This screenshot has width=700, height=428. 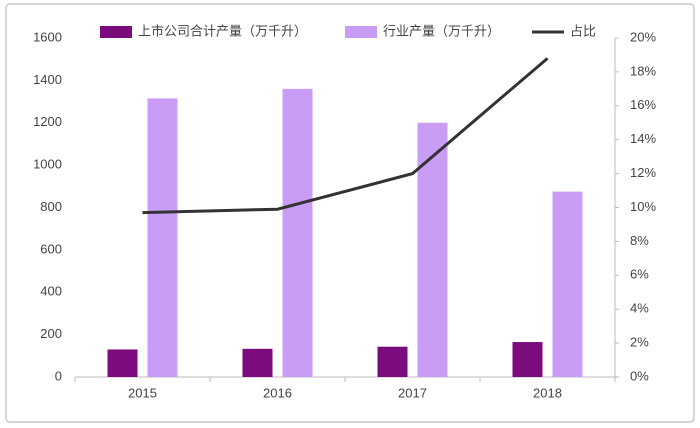 I want to click on y-tick-label: 1200, so click(x=47, y=121).